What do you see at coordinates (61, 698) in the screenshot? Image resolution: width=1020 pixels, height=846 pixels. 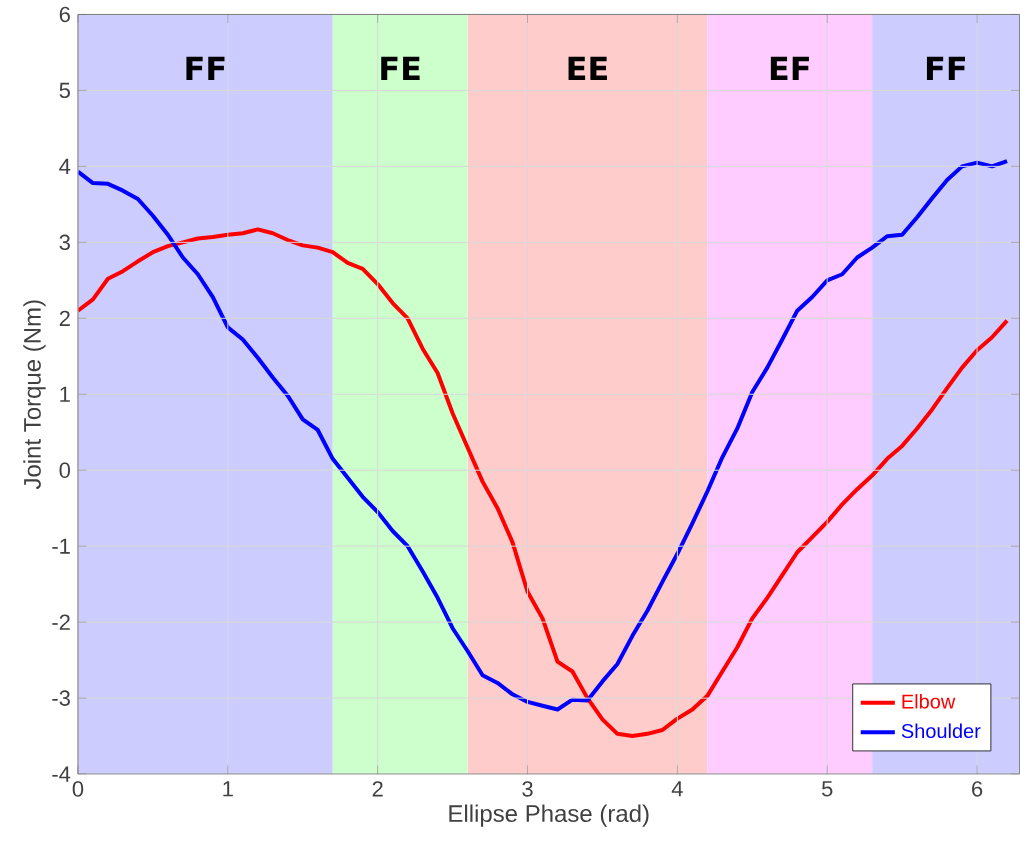 I see `y-tick-label: -3` at bounding box center [61, 698].